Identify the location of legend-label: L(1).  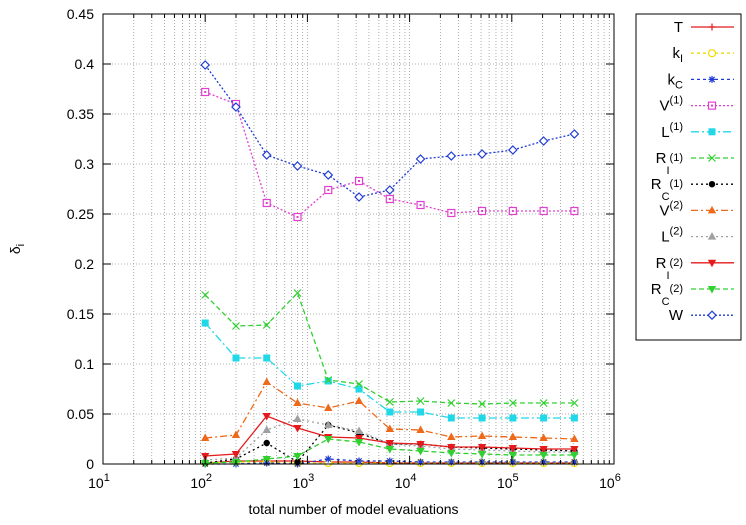
(672, 131).